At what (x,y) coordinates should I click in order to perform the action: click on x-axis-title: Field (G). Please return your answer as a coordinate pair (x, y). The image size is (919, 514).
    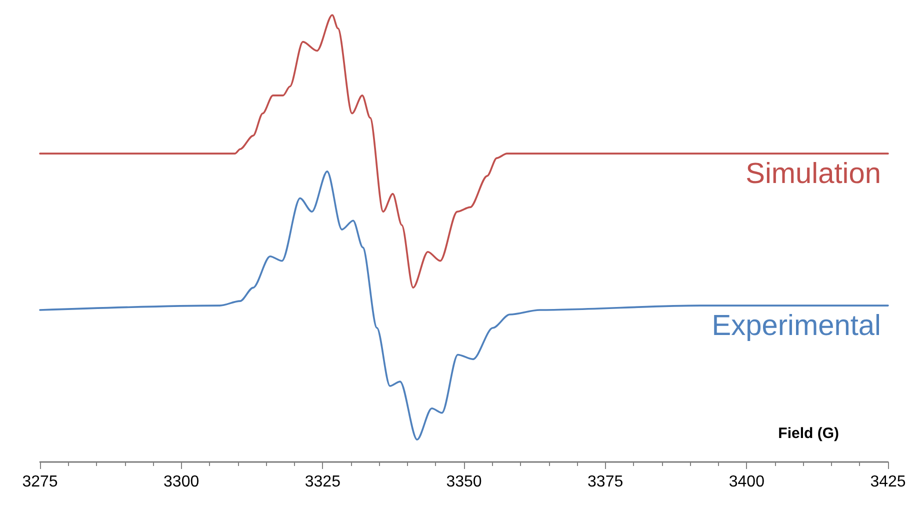
    Looking at the image, I should click on (809, 433).